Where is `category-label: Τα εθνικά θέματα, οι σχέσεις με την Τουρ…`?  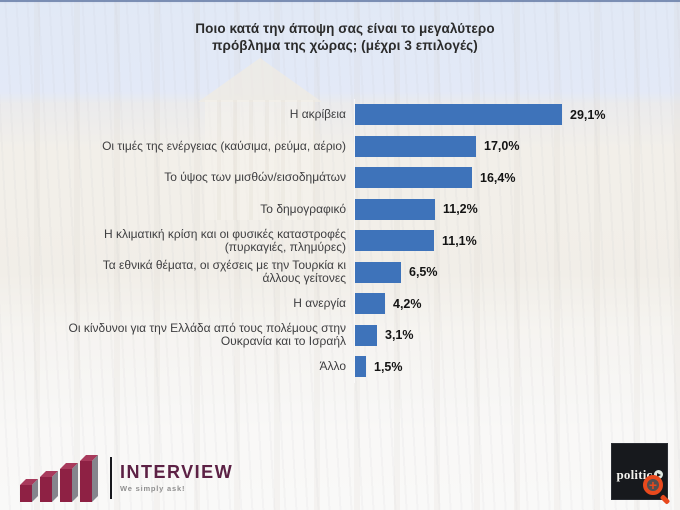
category-label: Τα εθνικά θέματα, οι σχέσεις με την Τουρ… is located at coordinates (224, 272).